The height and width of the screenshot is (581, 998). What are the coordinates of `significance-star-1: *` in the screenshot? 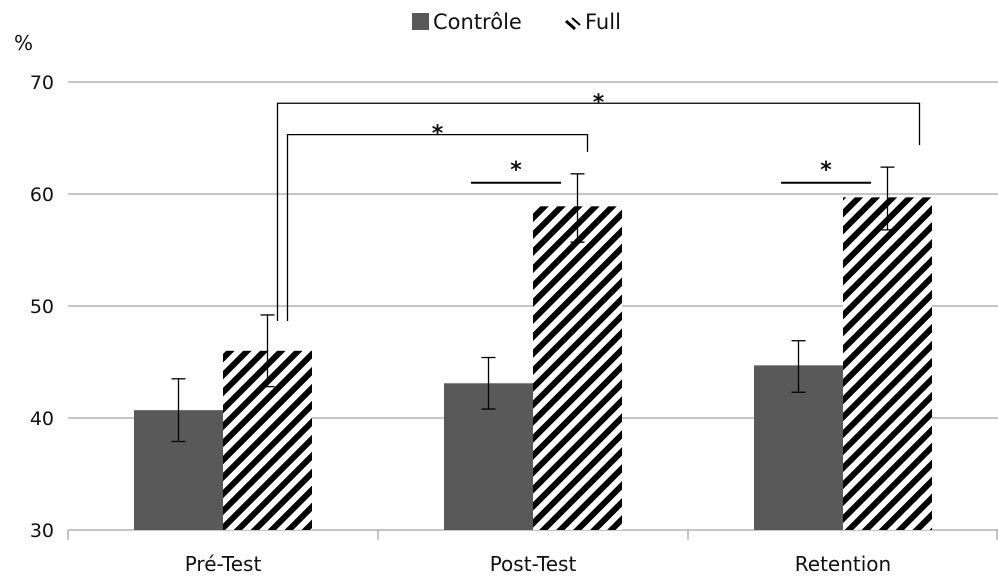 It's located at (599, 102).